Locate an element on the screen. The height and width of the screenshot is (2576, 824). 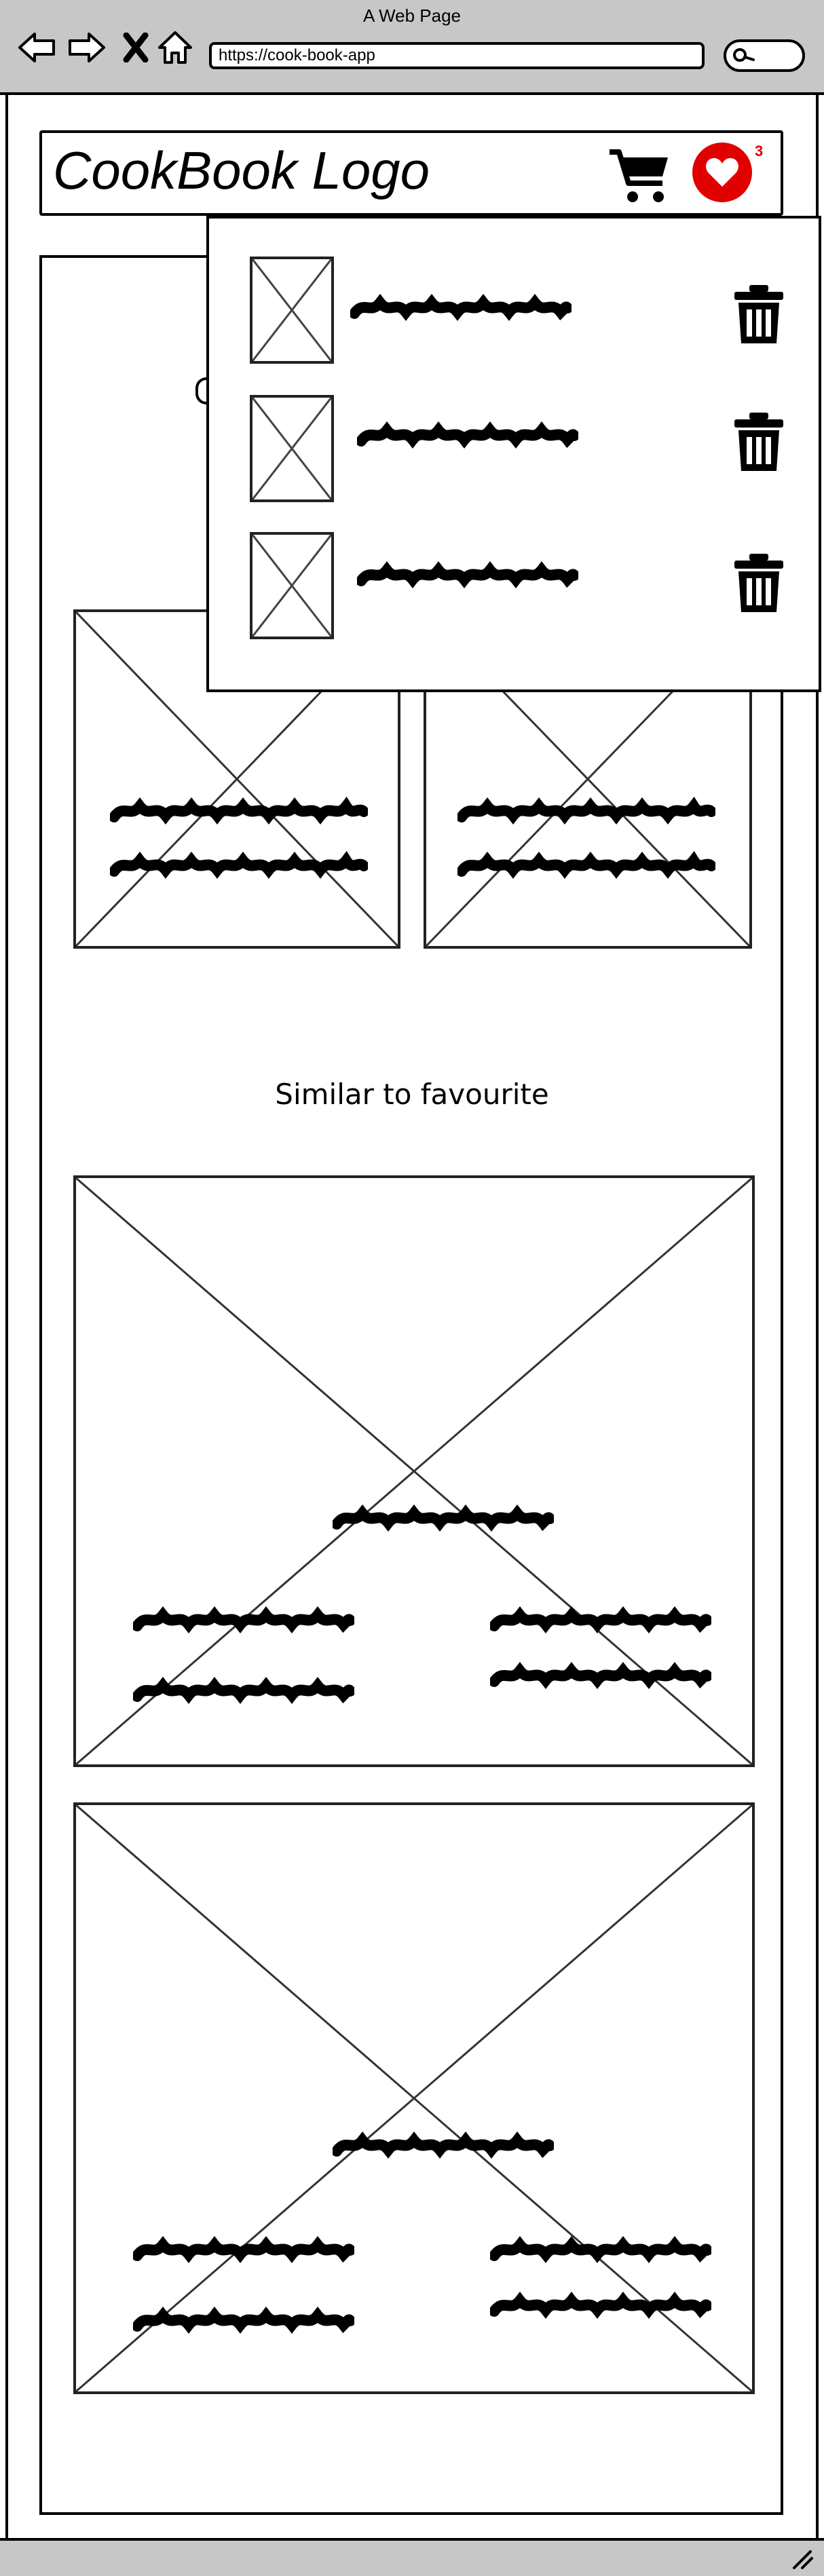
favourites-button is located at coordinates (722, 172).